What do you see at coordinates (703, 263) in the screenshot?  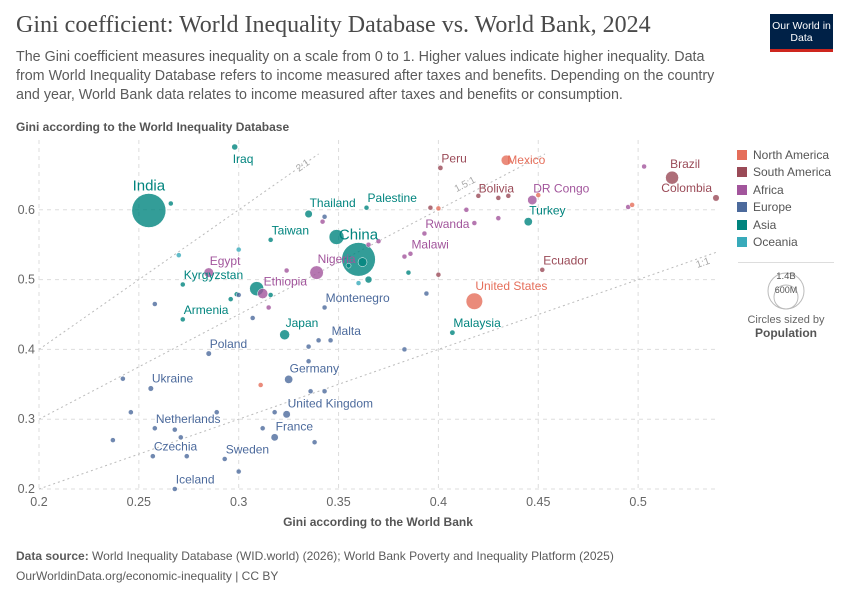 I see `reference-line-label: 1:1` at bounding box center [703, 263].